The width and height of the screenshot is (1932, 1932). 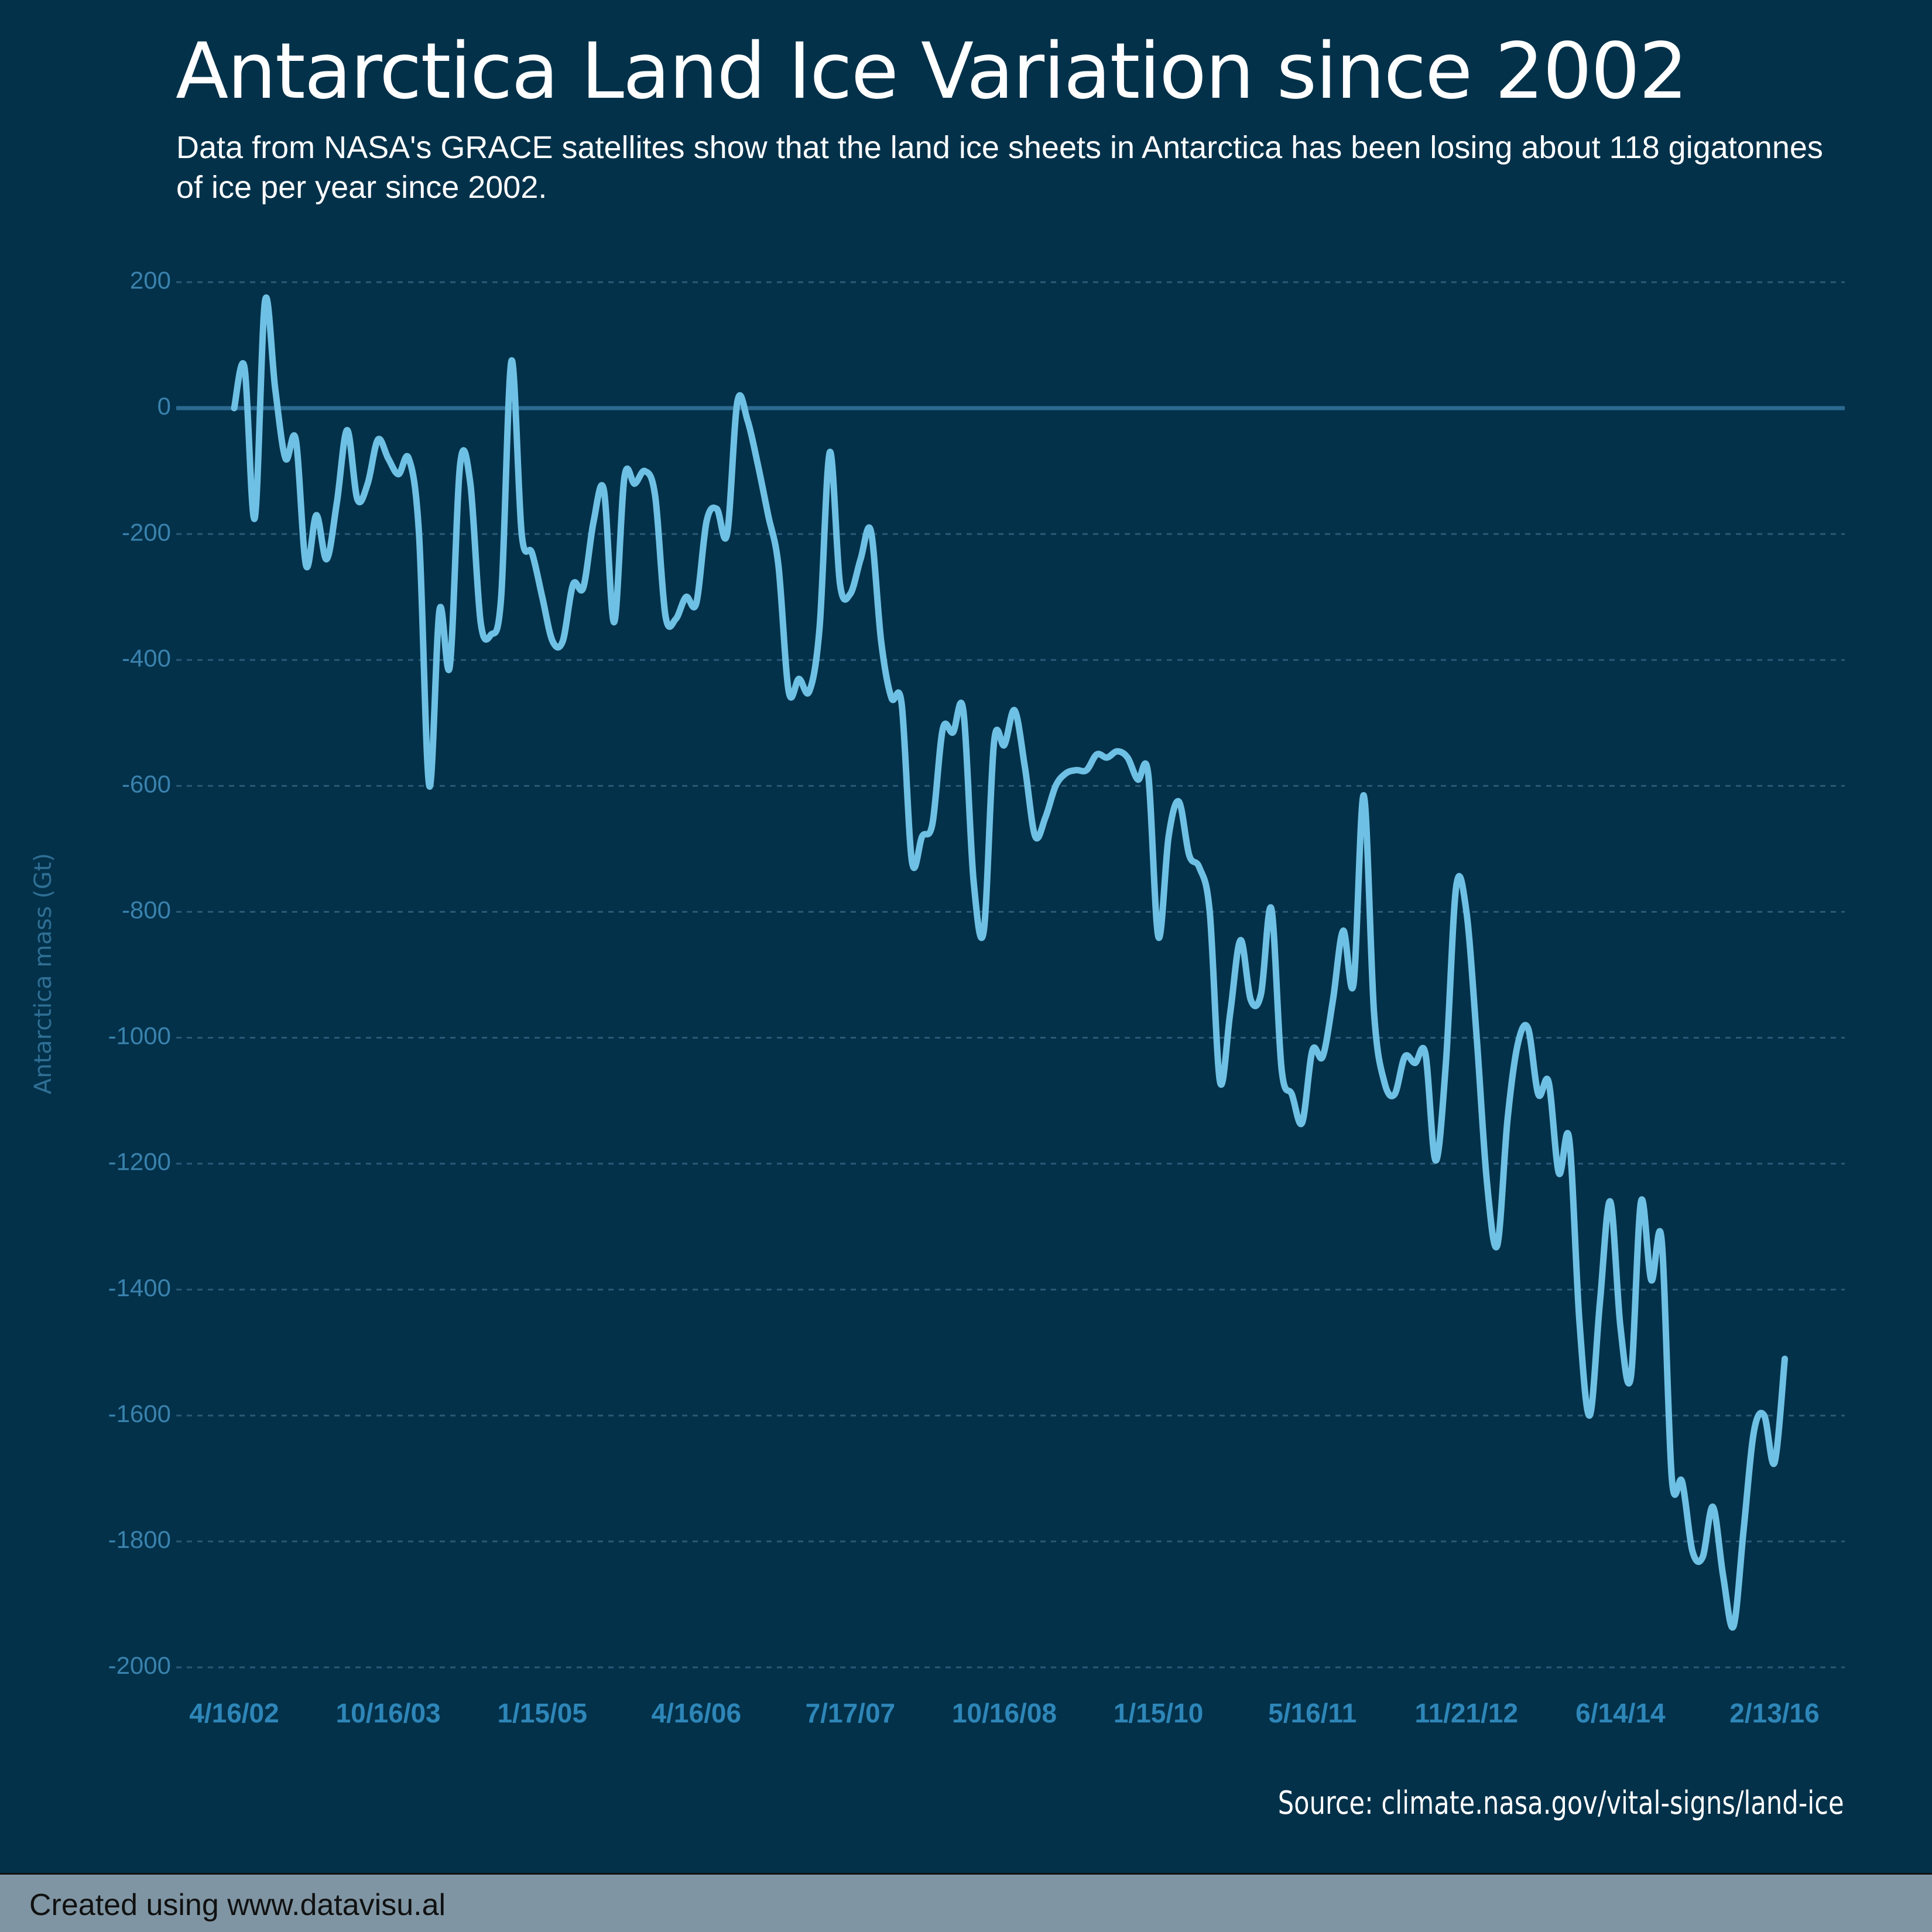 I want to click on x-tick-label: 10/16/08, so click(x=1004, y=1713).